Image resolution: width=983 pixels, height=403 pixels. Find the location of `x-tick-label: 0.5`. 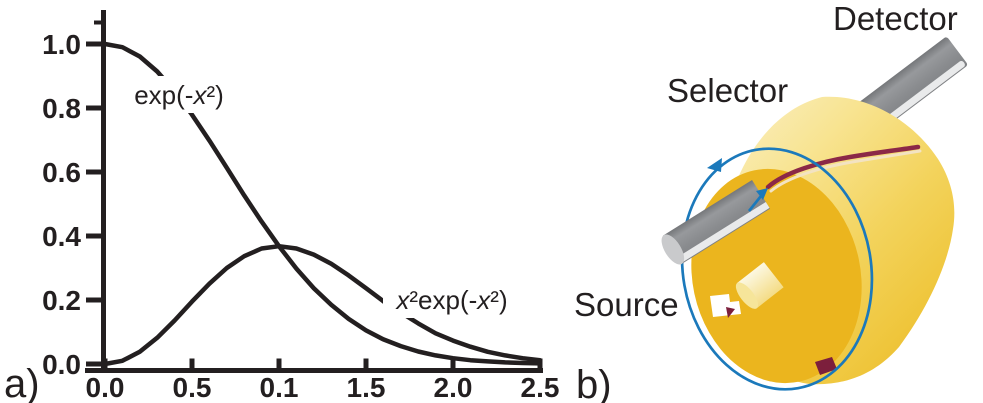

x-tick-label: 0.5 is located at coordinates (192, 387).